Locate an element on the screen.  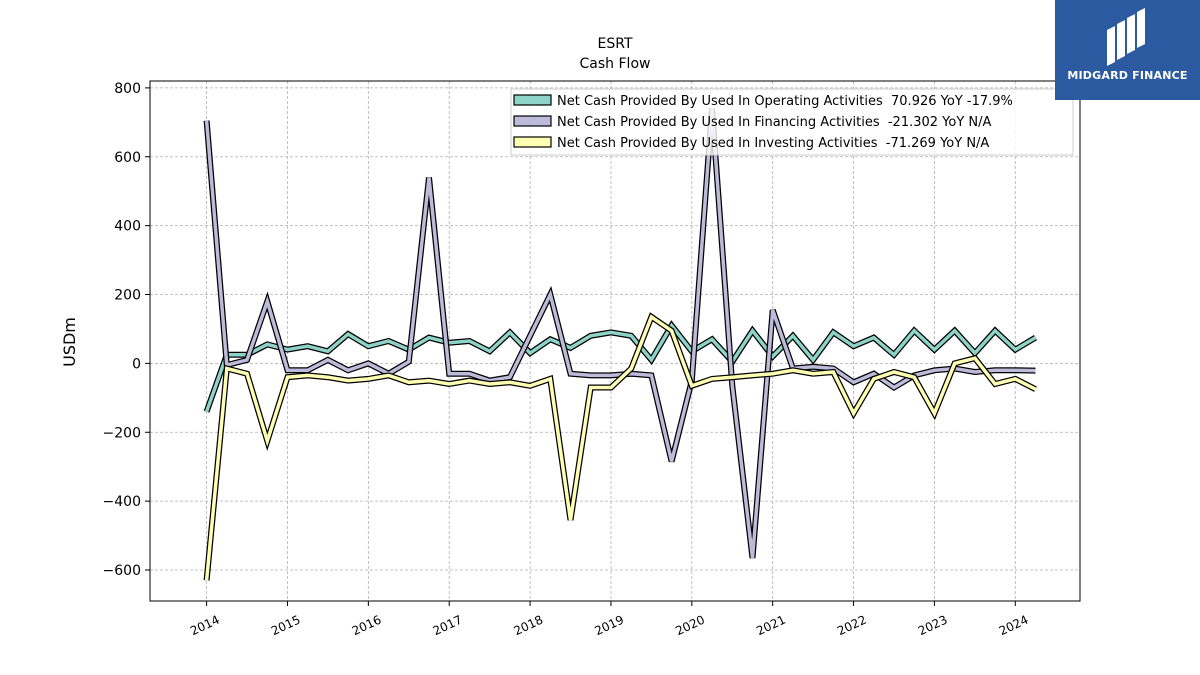
y-axis-label: USDm is located at coordinates (69, 342).